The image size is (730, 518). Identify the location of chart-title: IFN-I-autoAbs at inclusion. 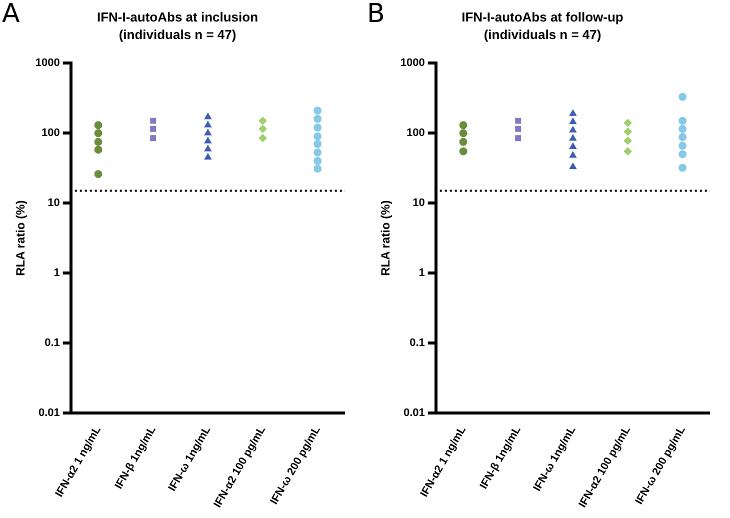
(177, 16).